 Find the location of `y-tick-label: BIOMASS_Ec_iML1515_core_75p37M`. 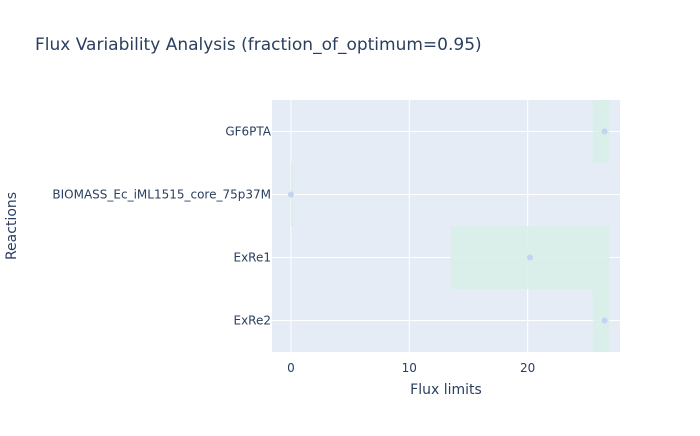

y-tick-label: BIOMASS_Ec_iML1515_core_75p37M is located at coordinates (161, 195).